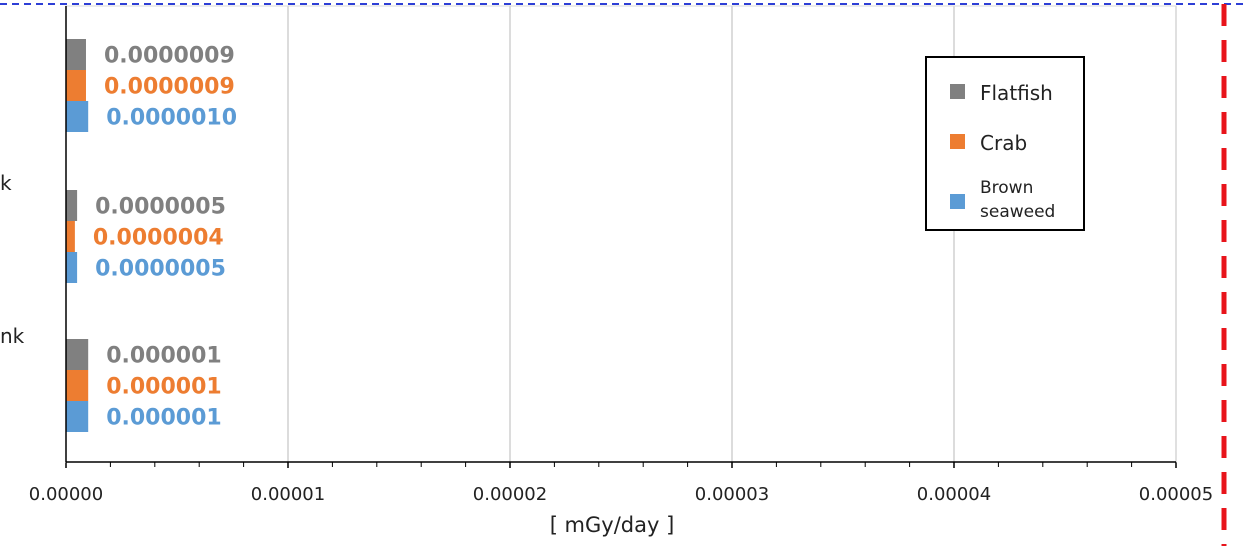  I want to click on bars, so click(77, 235).